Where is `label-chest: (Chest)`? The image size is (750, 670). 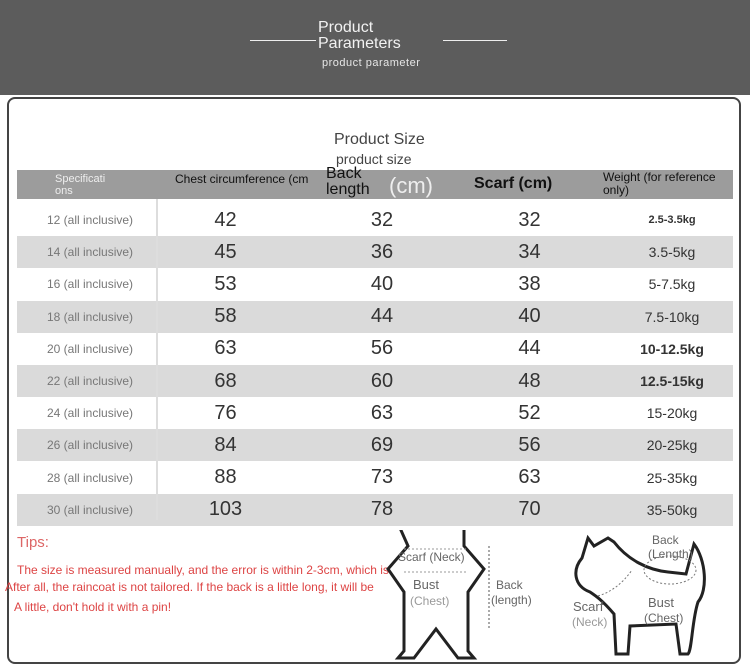 label-chest: (Chest) is located at coordinates (430, 601).